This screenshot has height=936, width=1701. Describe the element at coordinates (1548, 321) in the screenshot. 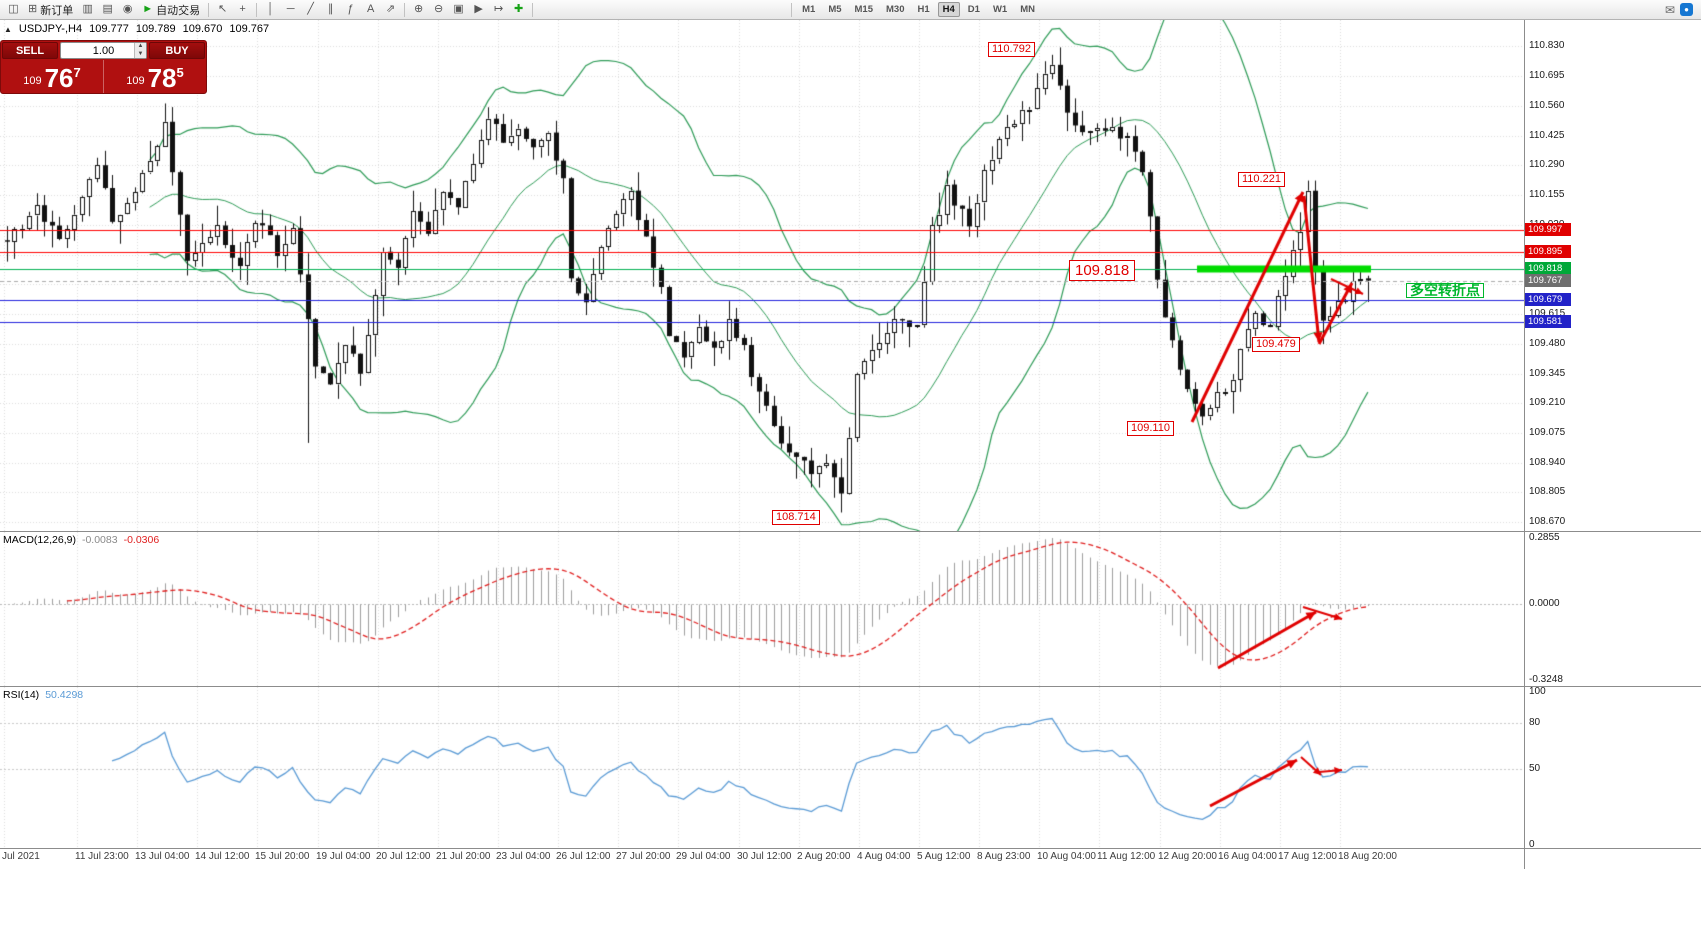

I see `price-tag-109.581: 109.581` at that location.